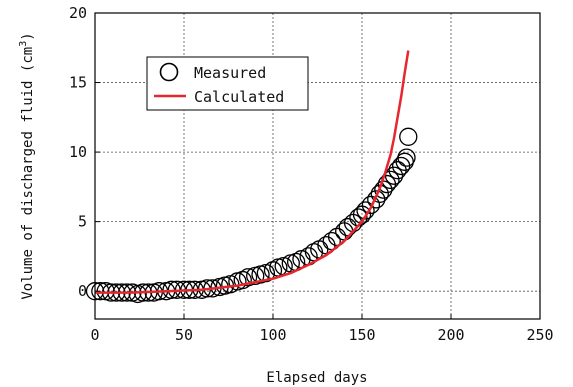 Image resolution: width=573 pixels, height=387 pixels. Describe the element at coordinates (28, 173) in the screenshot. I see `y-axis-title-text: Volume of discharged fluid (cm` at that location.